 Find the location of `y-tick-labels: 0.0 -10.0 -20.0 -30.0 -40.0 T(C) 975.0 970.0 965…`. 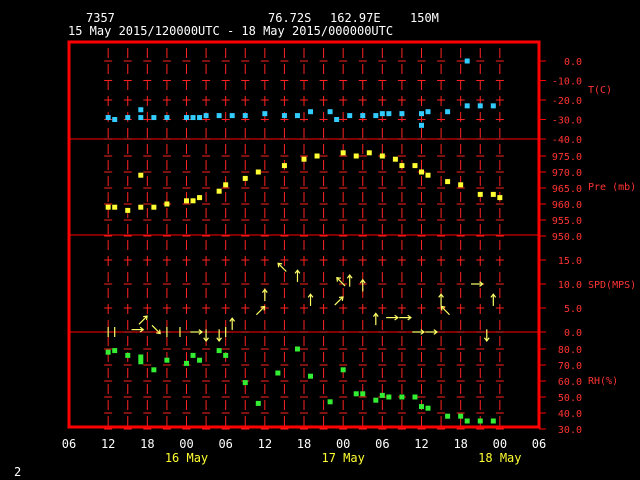

y-tick-labels: 0.0 -10.0 -20.0 -30.0 -40.0 T(C) 975.0 970.0 965… is located at coordinates (587, 246).